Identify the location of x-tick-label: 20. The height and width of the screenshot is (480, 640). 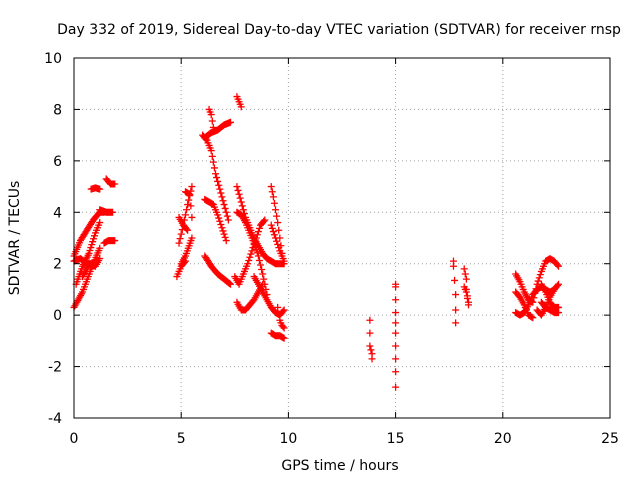
(503, 439).